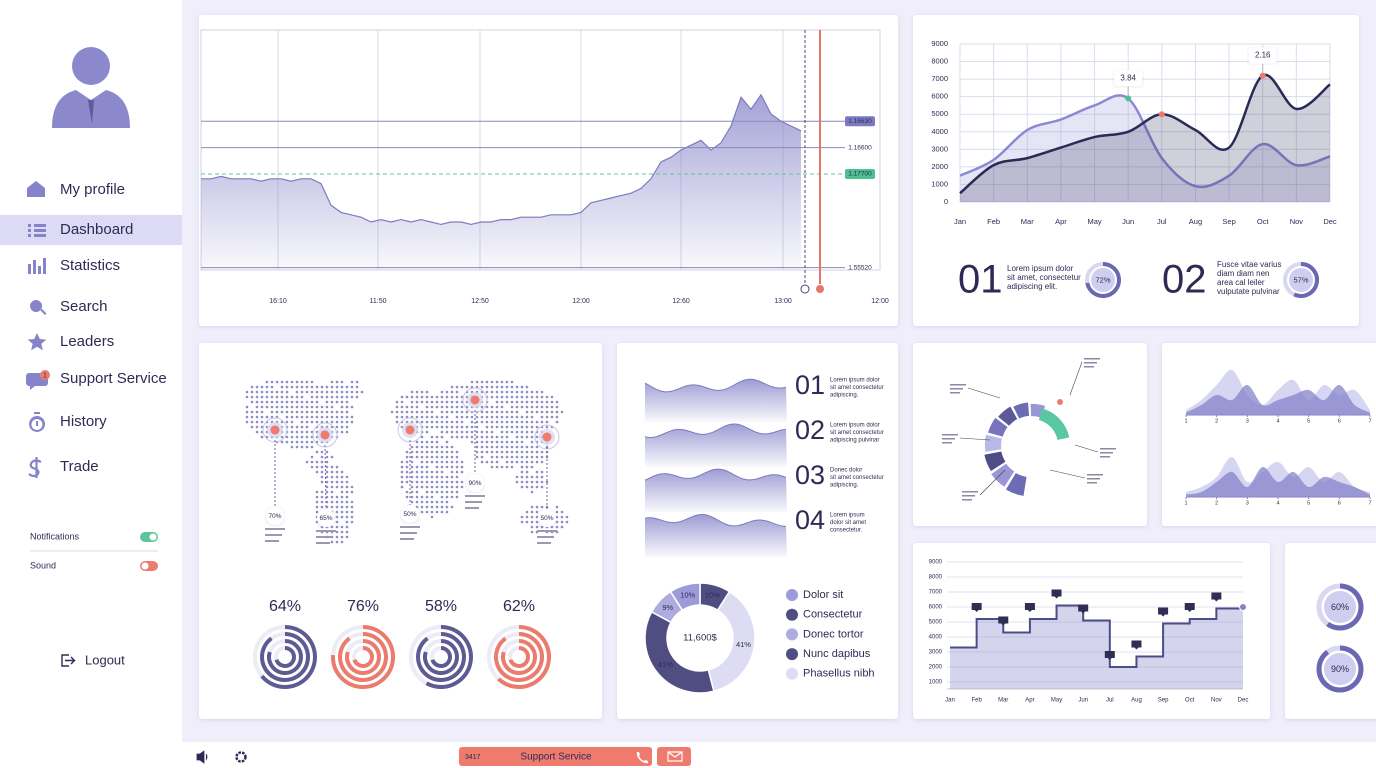  Describe the element at coordinates (87, 341) in the screenshot. I see `menu-item: Leaders` at that location.